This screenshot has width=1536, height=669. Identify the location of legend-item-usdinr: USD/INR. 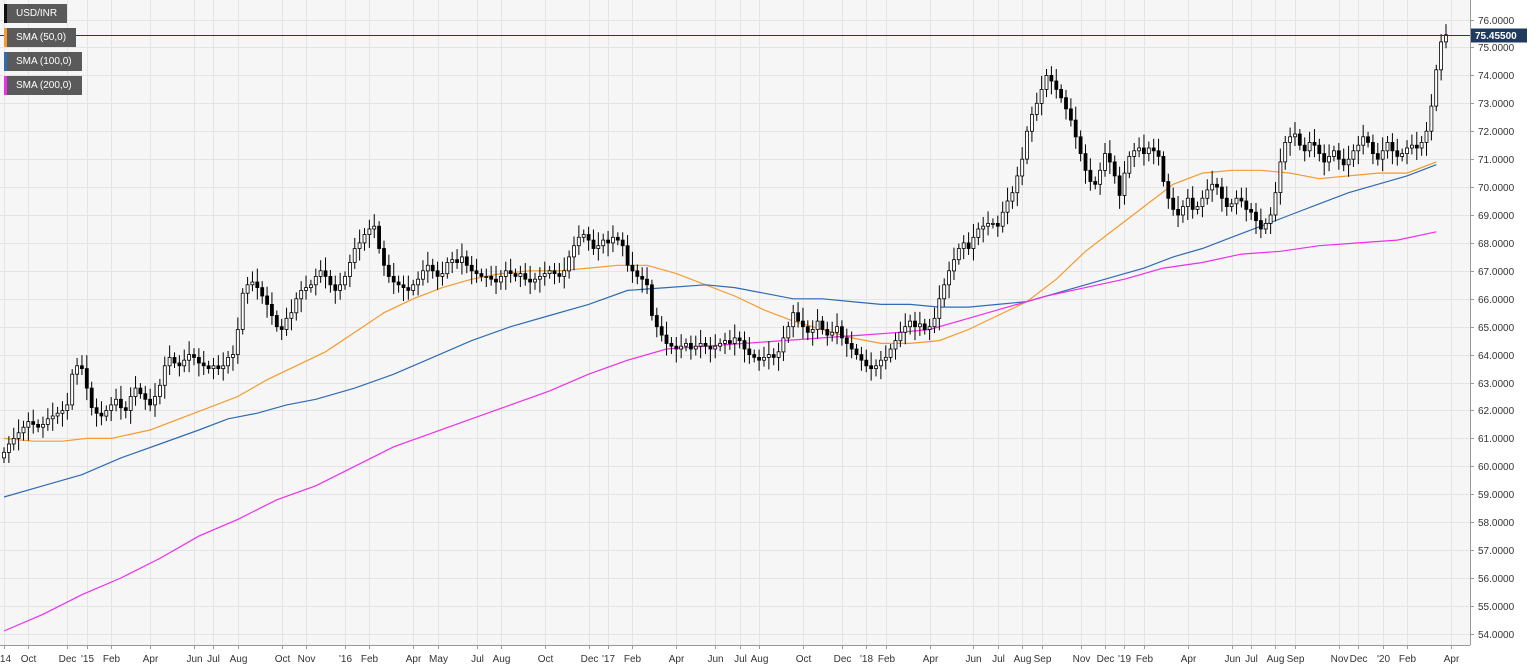
(36, 13).